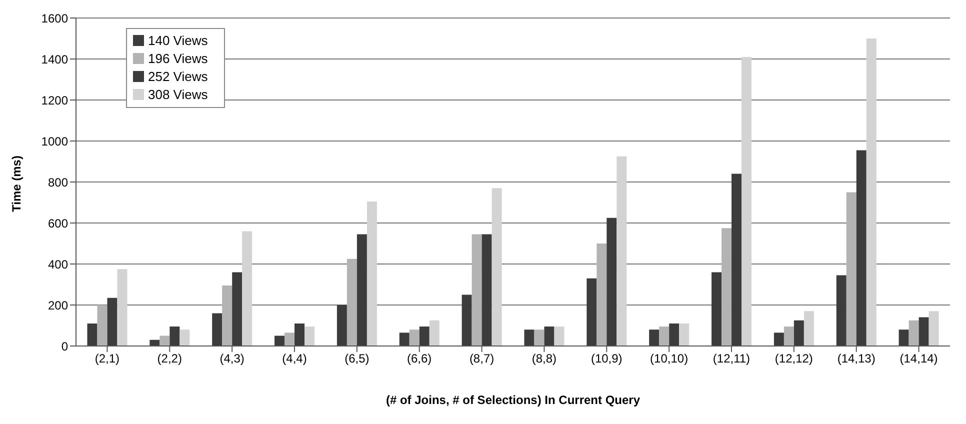 The image size is (966, 424). Describe the element at coordinates (58, 305) in the screenshot. I see `y-tick-label: 200` at that location.